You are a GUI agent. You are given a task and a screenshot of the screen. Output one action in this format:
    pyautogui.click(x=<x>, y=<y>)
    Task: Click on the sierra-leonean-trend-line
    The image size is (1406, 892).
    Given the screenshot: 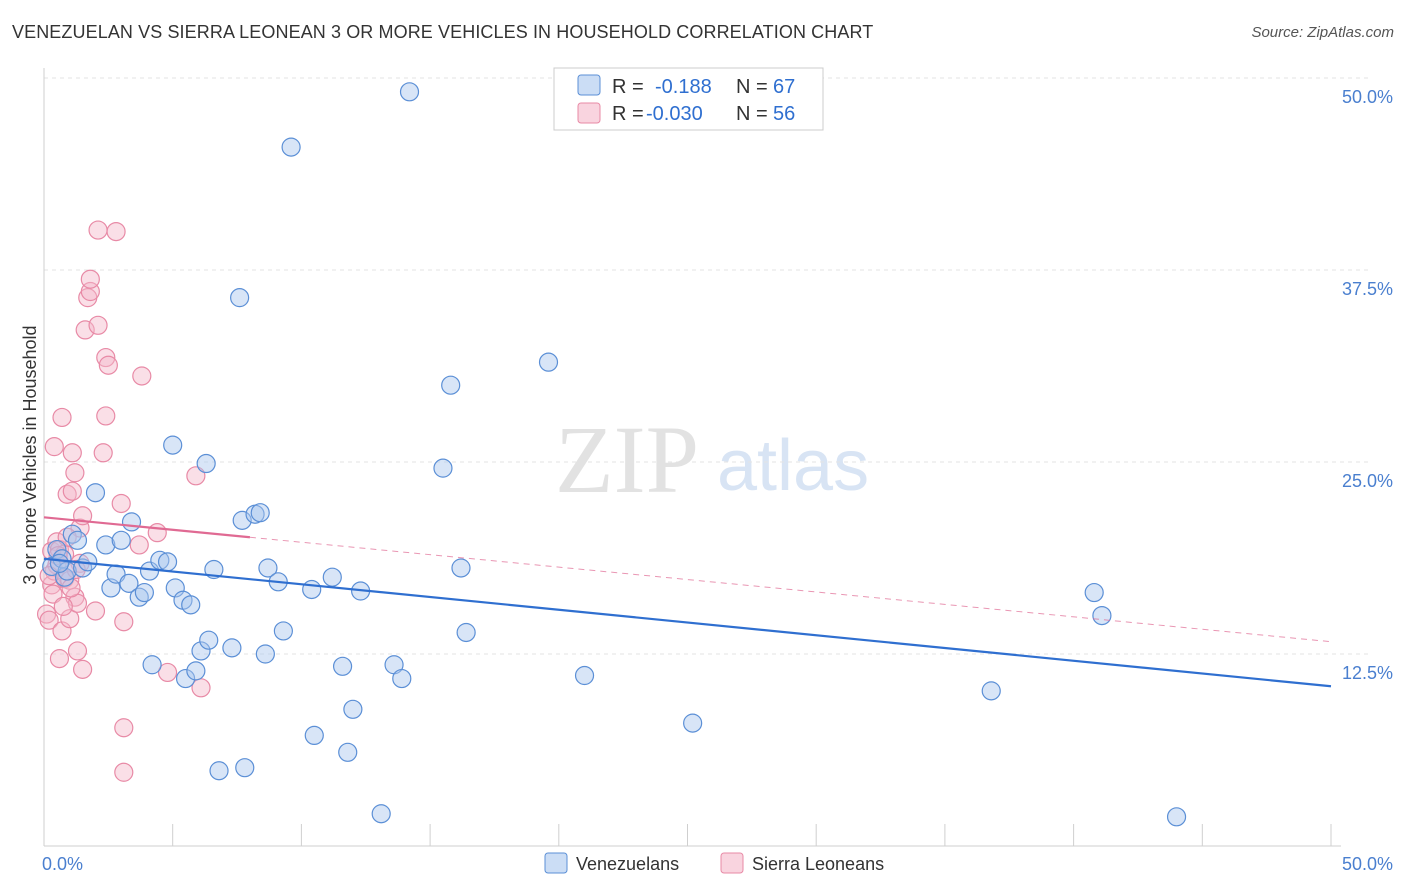 What is the action you would take?
    pyautogui.click(x=147, y=527)
    